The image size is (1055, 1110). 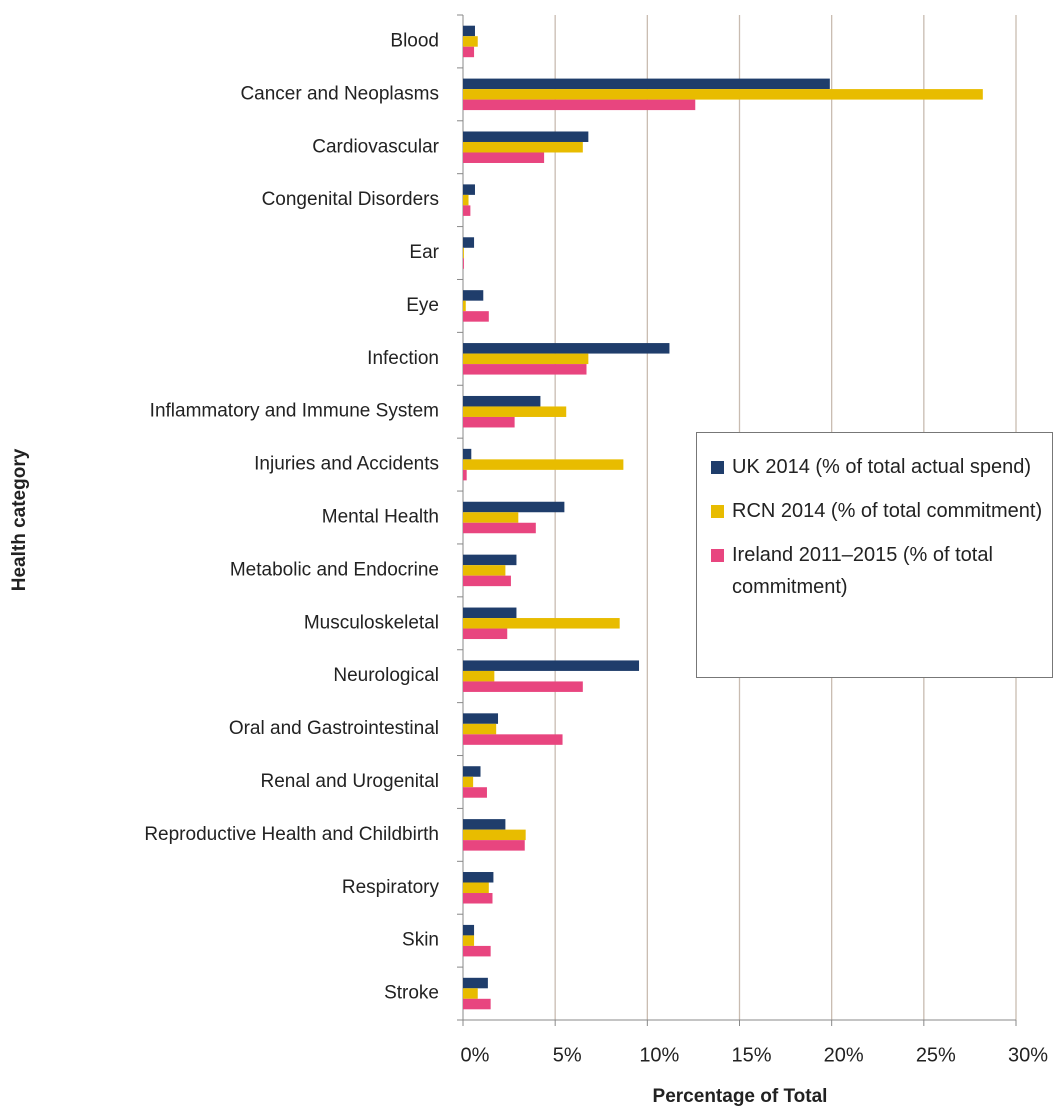 What do you see at coordinates (936, 1055) in the screenshot?
I see `x-tick-label: 25%` at bounding box center [936, 1055].